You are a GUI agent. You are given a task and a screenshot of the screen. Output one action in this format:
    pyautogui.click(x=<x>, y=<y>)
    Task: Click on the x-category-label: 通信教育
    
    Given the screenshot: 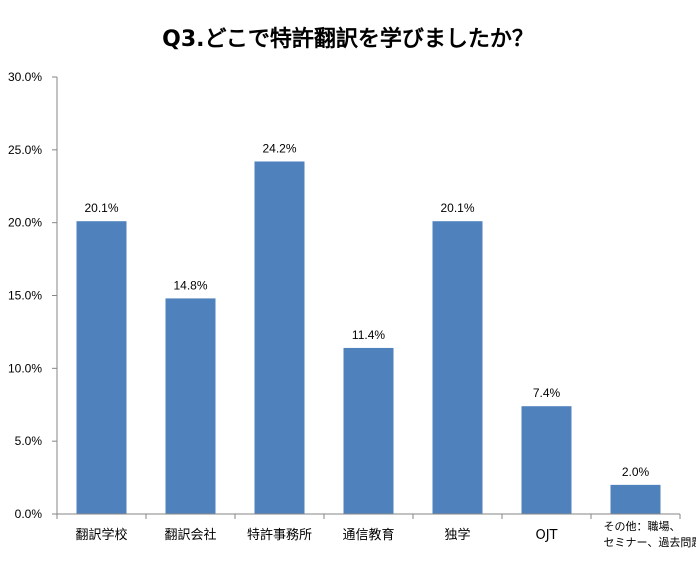 What is the action you would take?
    pyautogui.click(x=368, y=535)
    